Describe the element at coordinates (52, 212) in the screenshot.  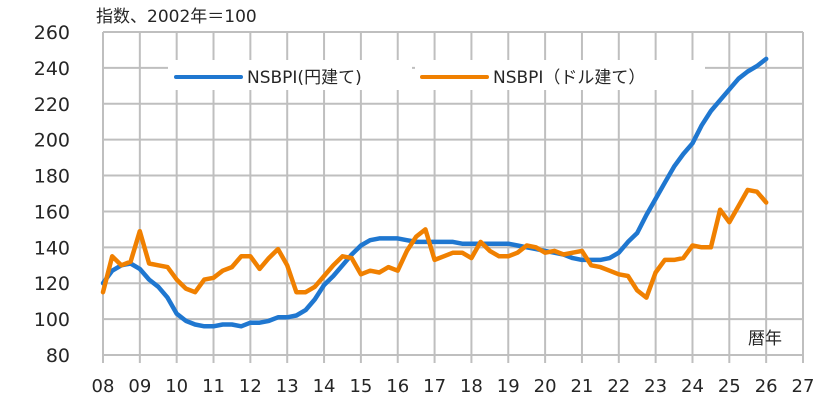
I see `y-tick-label: 160` at that location.